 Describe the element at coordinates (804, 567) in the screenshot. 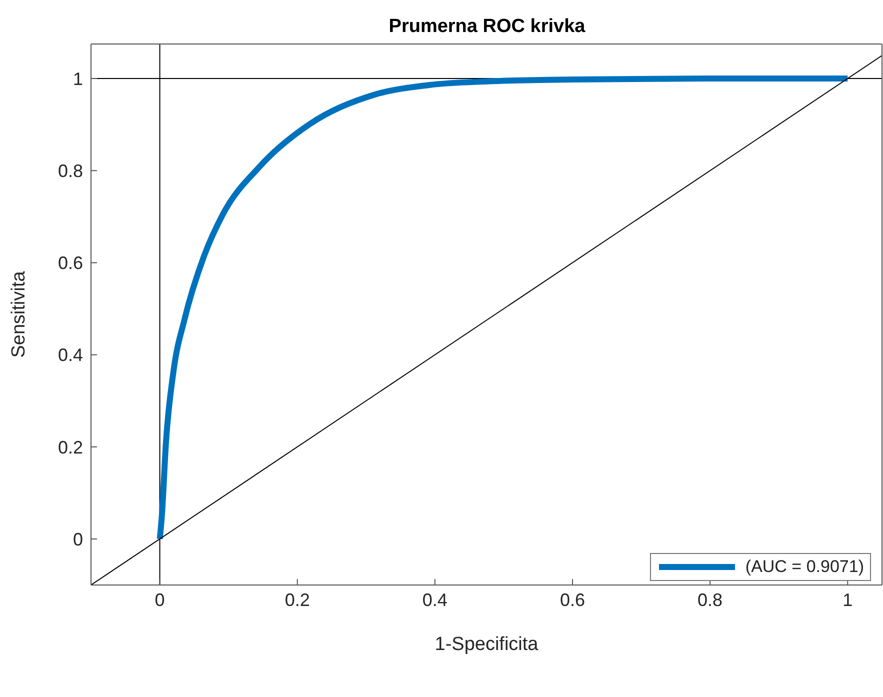

I see `legend-label: (AUC = 0.9071)` at that location.